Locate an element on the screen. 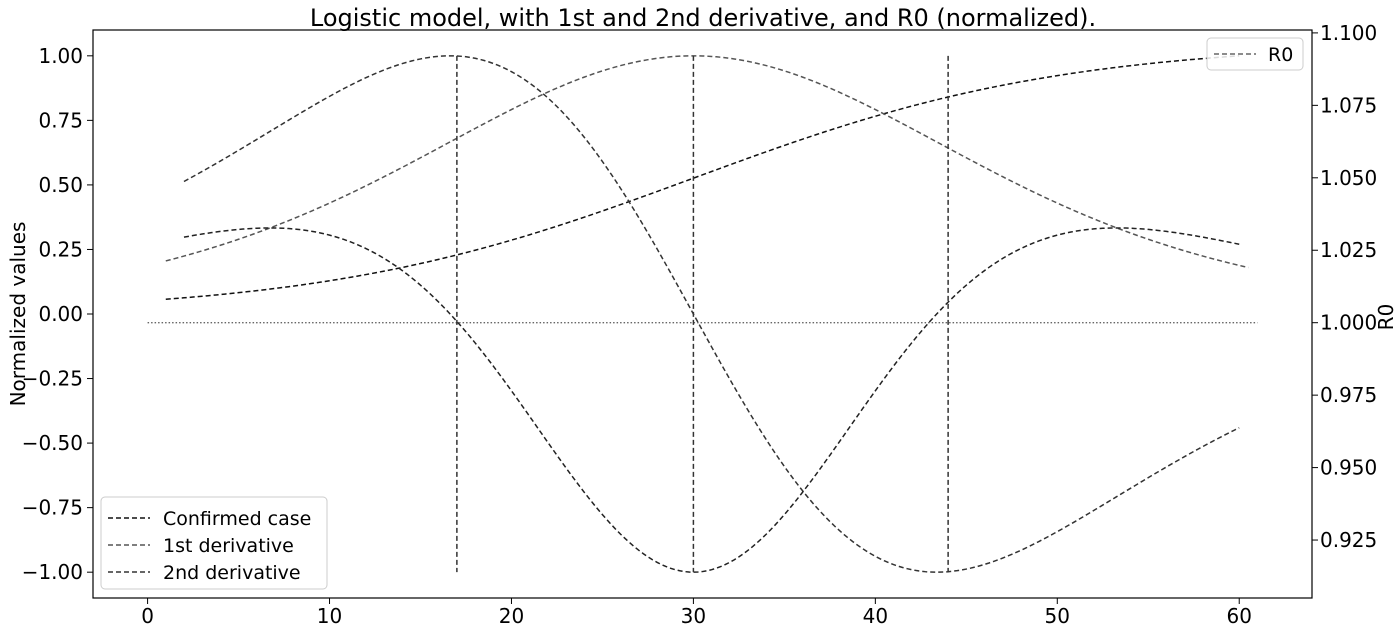 The height and width of the screenshot is (628, 1400). y-tick-label: −0.25 is located at coordinates (52, 379).